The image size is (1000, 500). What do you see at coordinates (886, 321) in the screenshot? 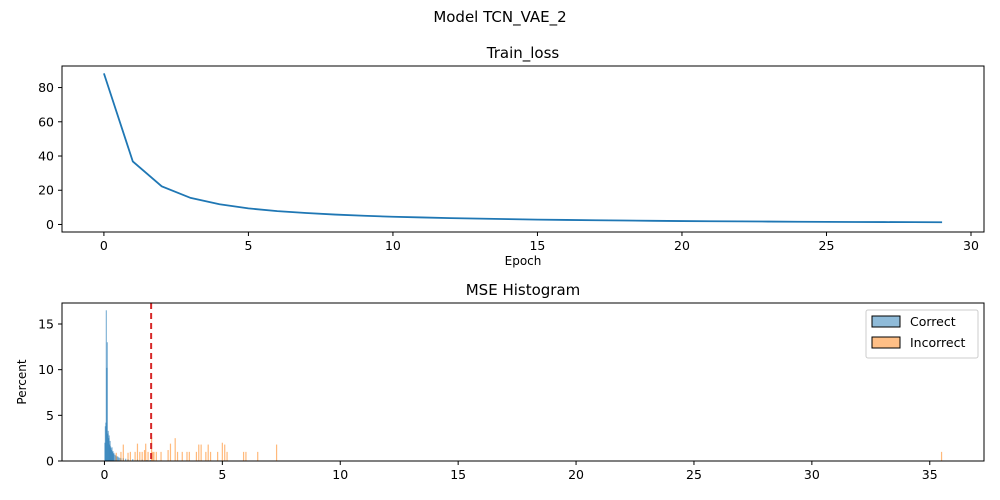
I see `legend-swatch-correct` at bounding box center [886, 321].